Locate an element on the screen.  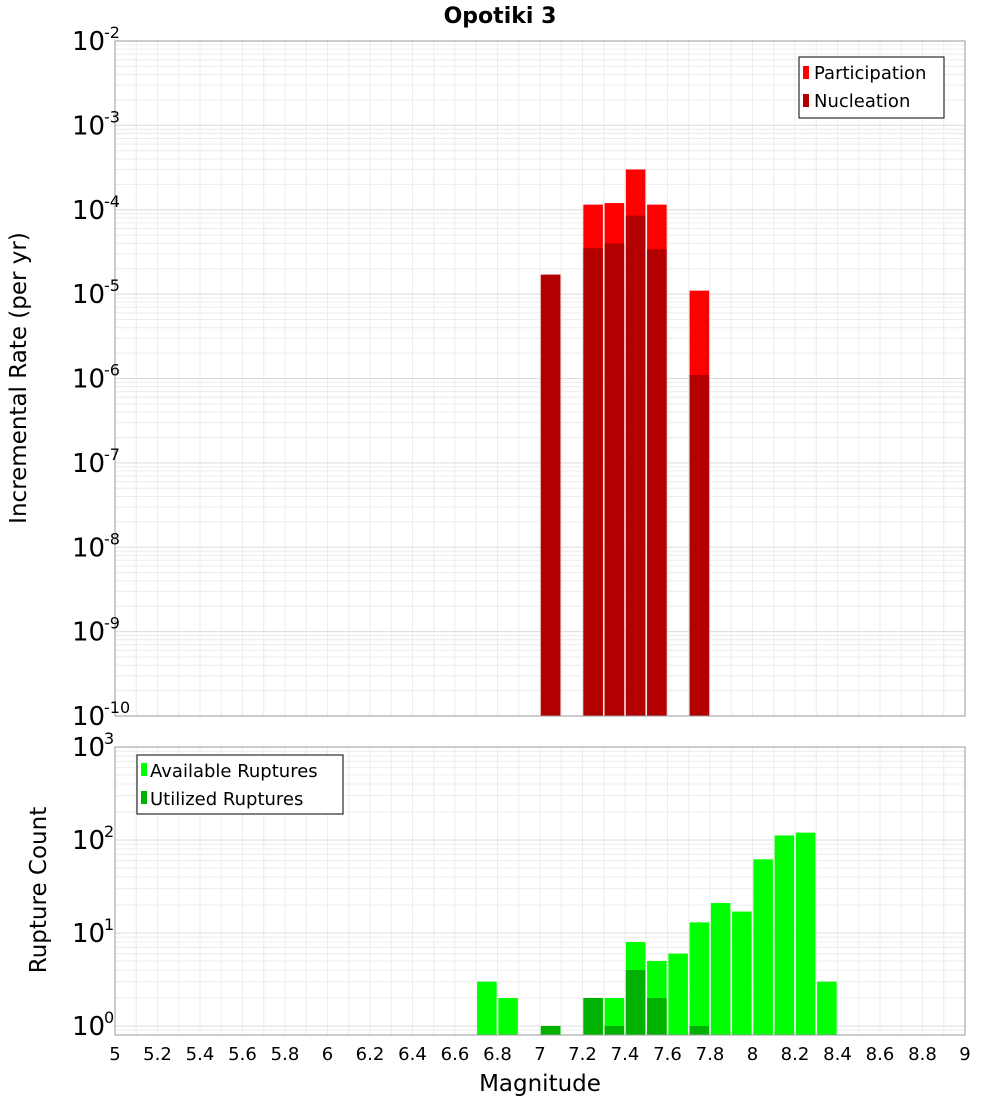
x-tick-label: 5 is located at coordinates (114, 1054).